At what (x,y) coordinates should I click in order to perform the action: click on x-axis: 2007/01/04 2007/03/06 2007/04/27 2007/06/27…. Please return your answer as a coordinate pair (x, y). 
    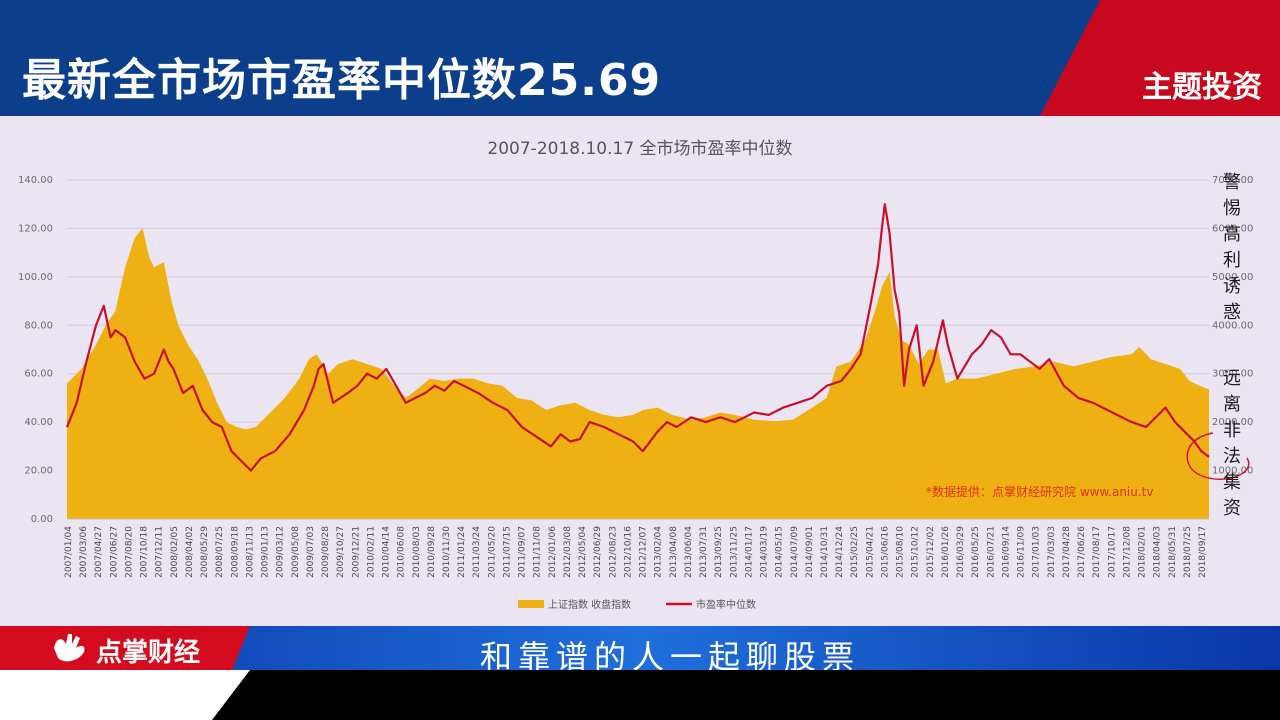
    Looking at the image, I should click on (636, 548).